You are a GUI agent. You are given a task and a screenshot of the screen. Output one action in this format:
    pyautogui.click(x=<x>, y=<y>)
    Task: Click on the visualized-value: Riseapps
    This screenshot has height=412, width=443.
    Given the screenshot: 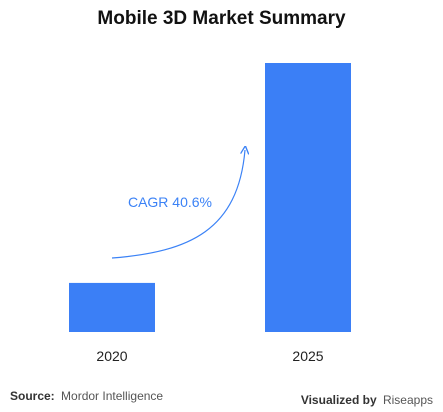 What is the action you would take?
    pyautogui.click(x=408, y=400)
    